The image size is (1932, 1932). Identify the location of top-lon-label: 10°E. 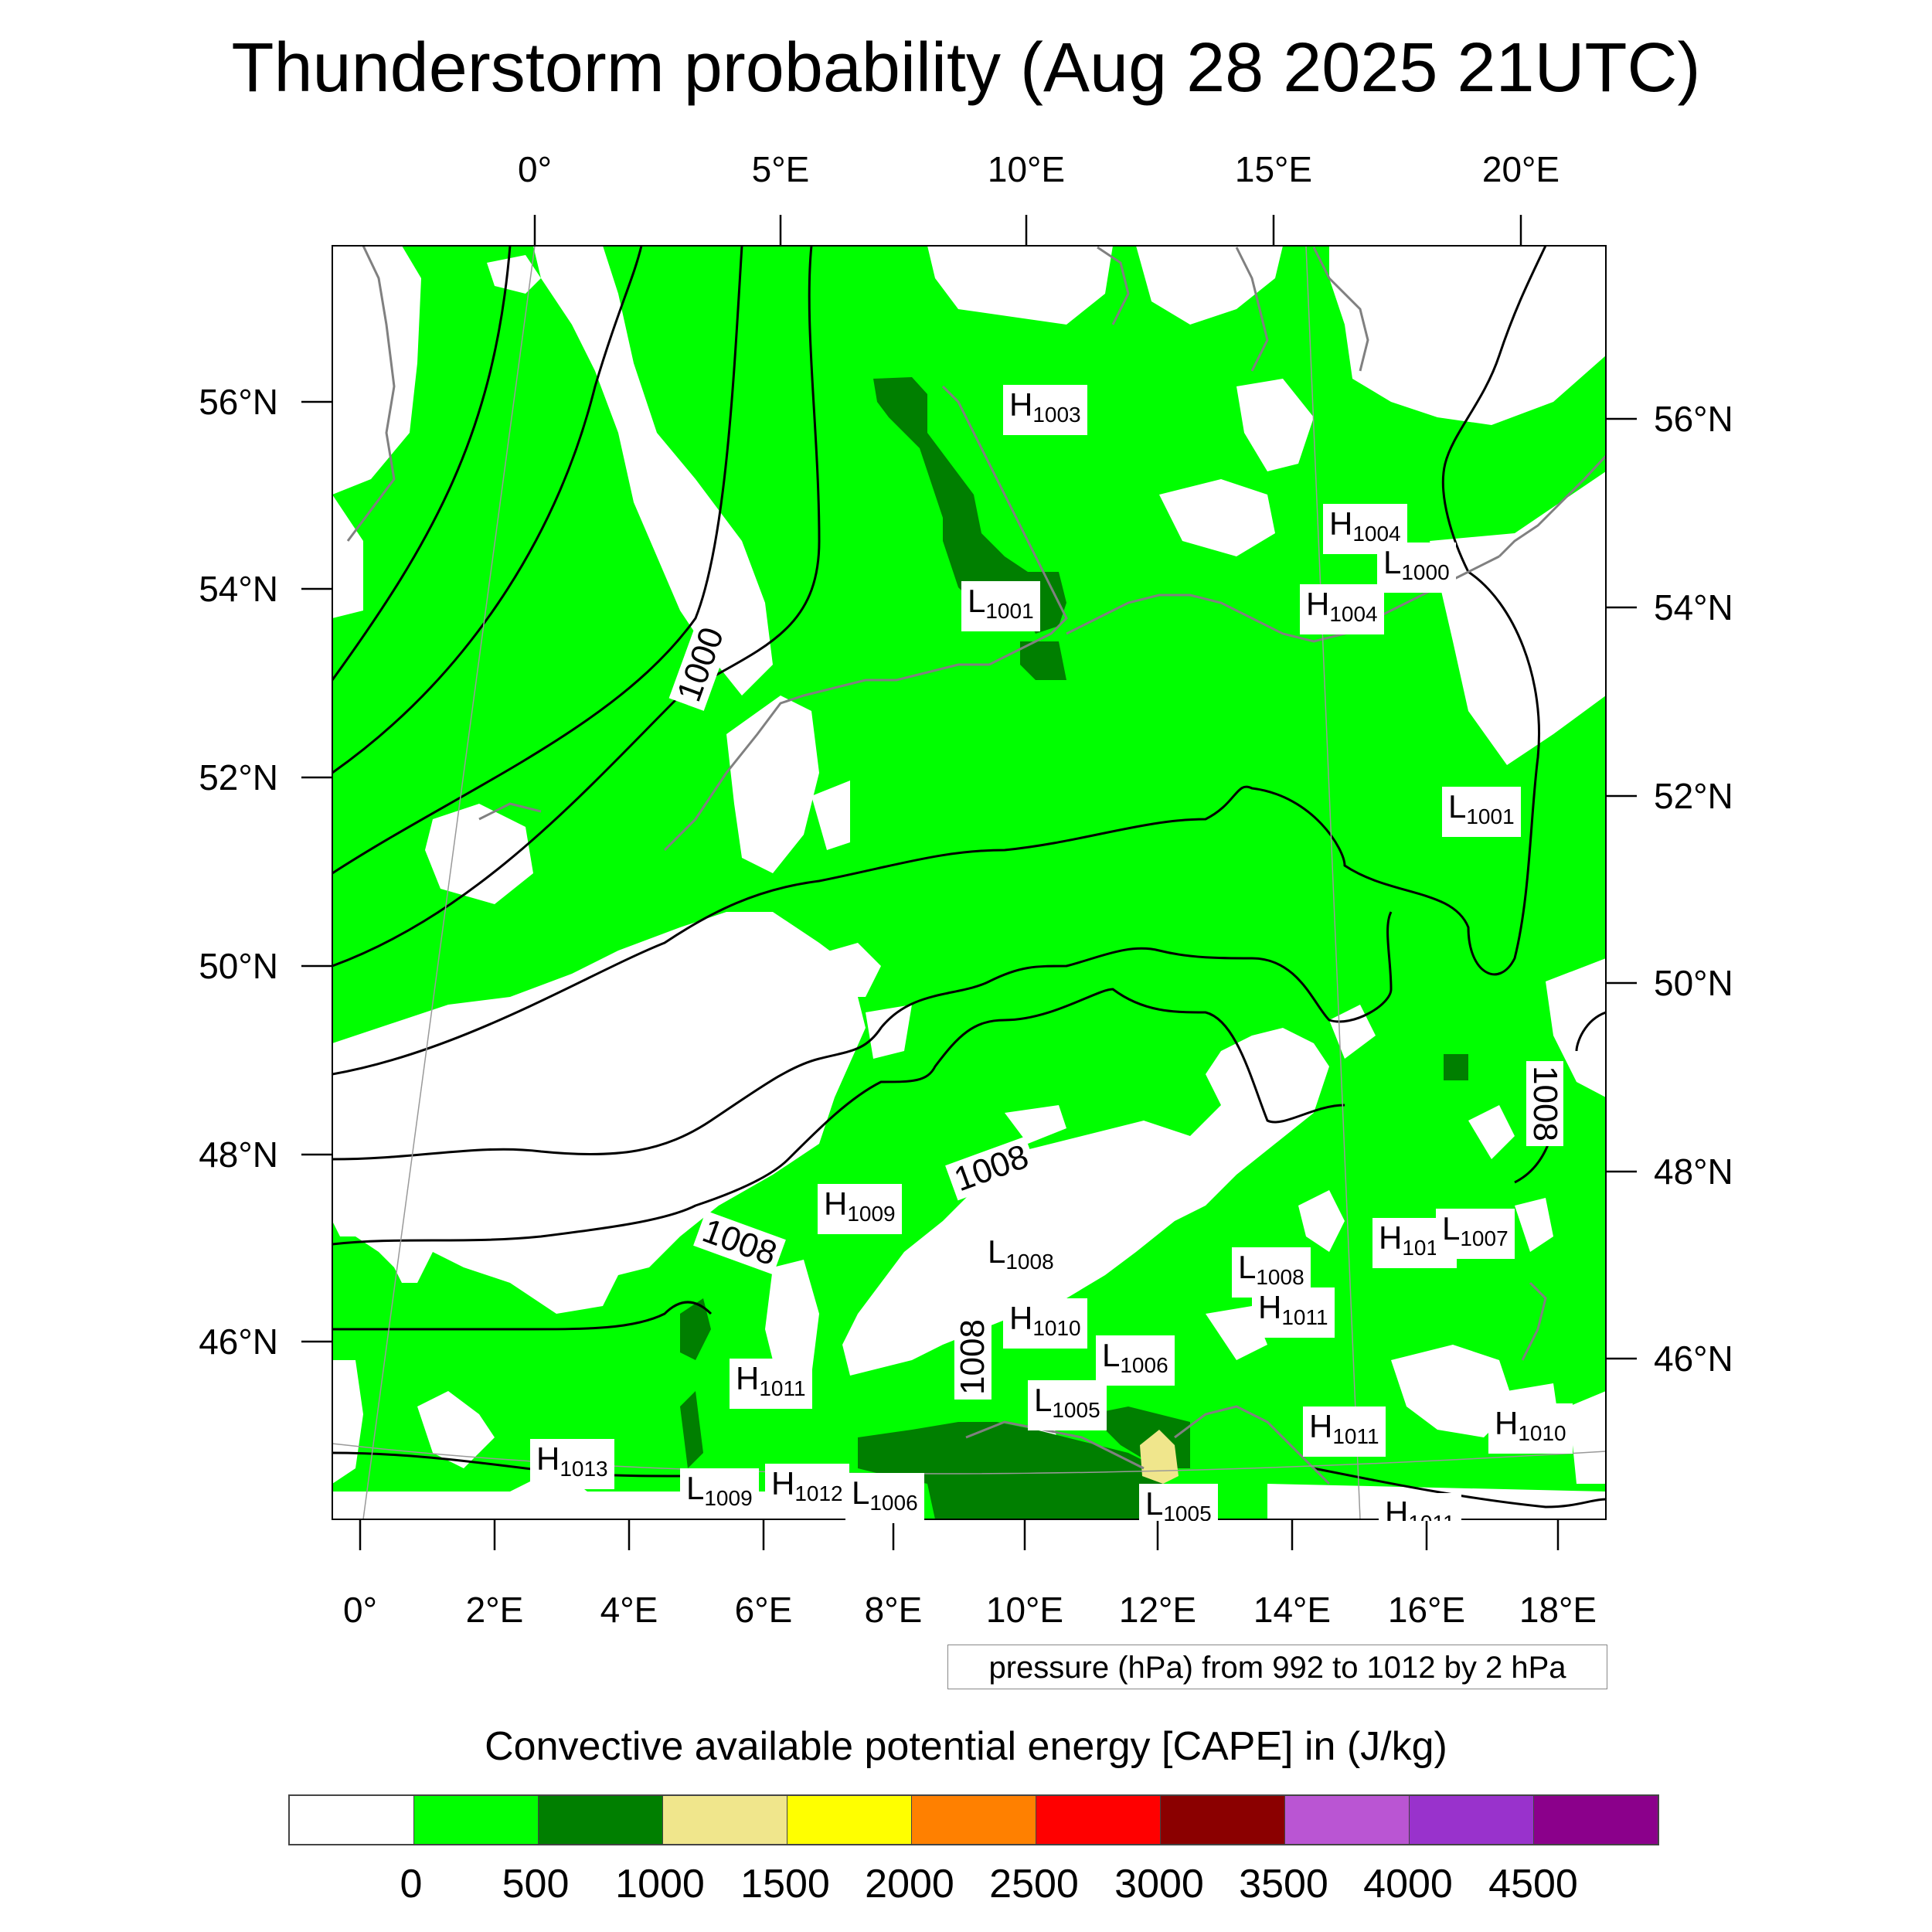
(1027, 169).